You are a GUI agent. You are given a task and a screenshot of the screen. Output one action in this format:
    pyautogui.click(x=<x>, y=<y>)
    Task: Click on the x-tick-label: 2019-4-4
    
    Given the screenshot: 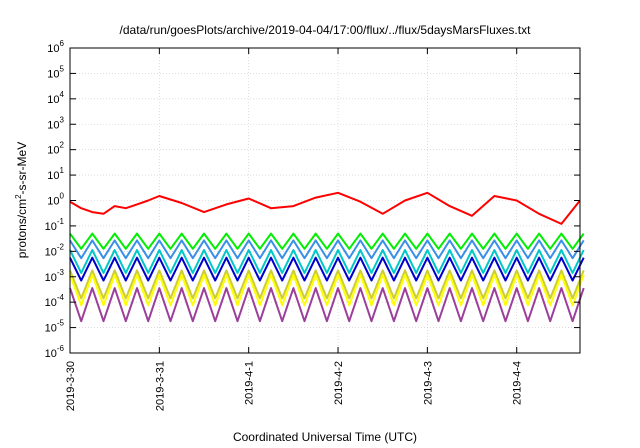 What is the action you would take?
    pyautogui.click(x=518, y=383)
    